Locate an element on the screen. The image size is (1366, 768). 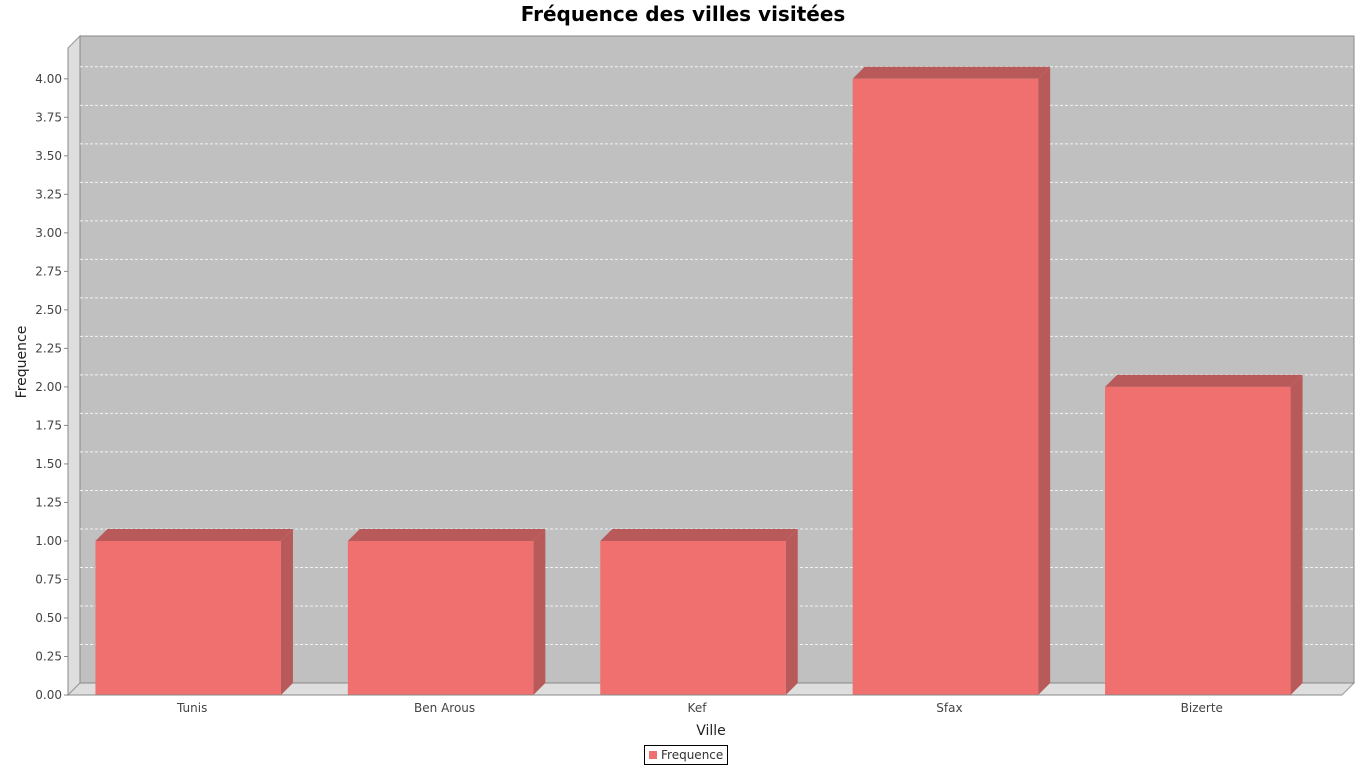
x-tick-labels: Tunis Ben Arous Kef Sfax Bizerte is located at coordinates (699, 708).